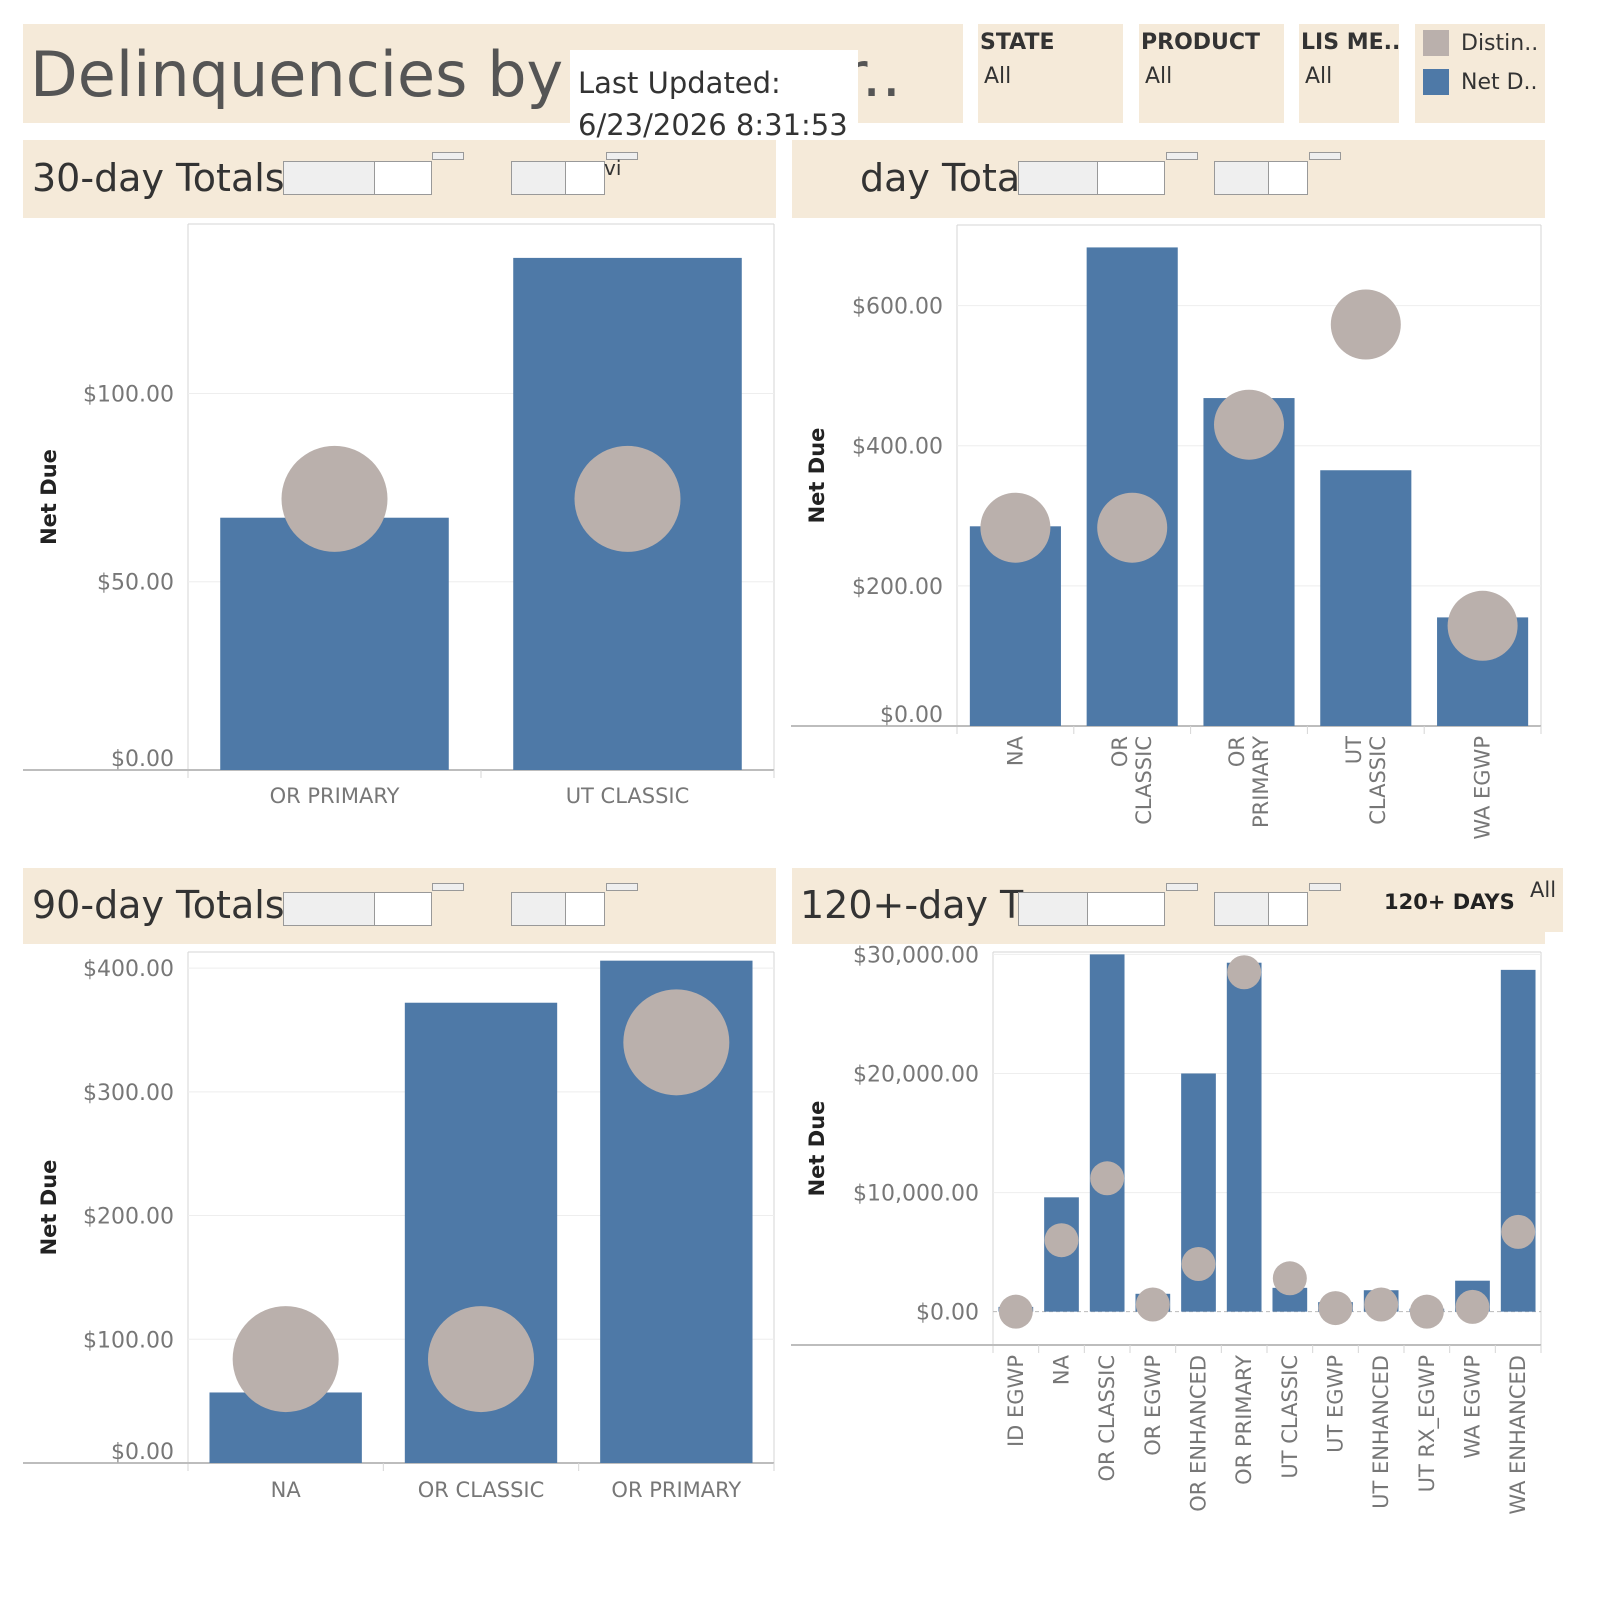 The width and height of the screenshot is (1600, 1600). I want to click on panel60-title: day Tota, so click(940, 178).